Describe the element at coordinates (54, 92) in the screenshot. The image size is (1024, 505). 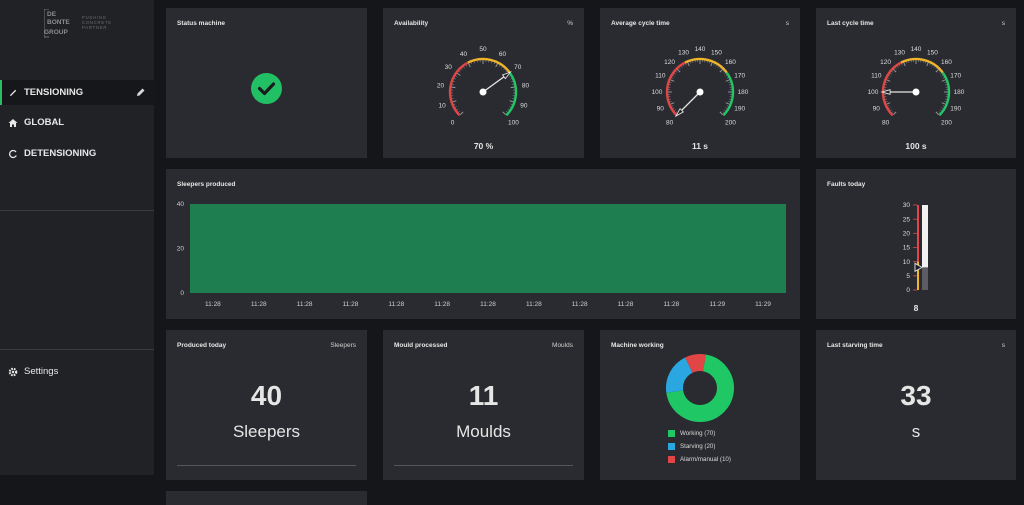
I see `sidebar-item-label: TENSIONING` at that location.